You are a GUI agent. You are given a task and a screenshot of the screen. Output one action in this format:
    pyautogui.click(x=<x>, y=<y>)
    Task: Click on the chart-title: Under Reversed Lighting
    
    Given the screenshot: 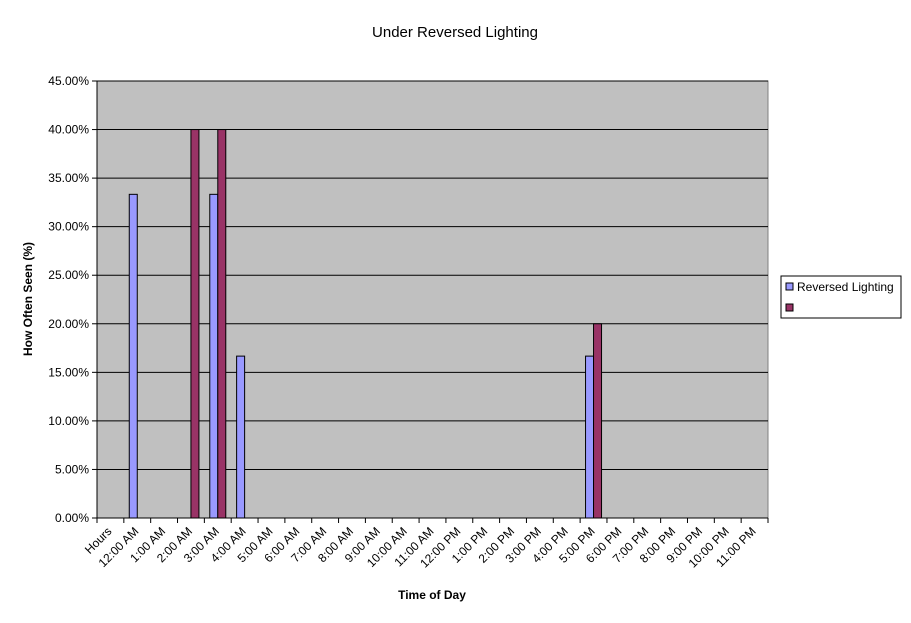 What is the action you would take?
    pyautogui.click(x=455, y=32)
    